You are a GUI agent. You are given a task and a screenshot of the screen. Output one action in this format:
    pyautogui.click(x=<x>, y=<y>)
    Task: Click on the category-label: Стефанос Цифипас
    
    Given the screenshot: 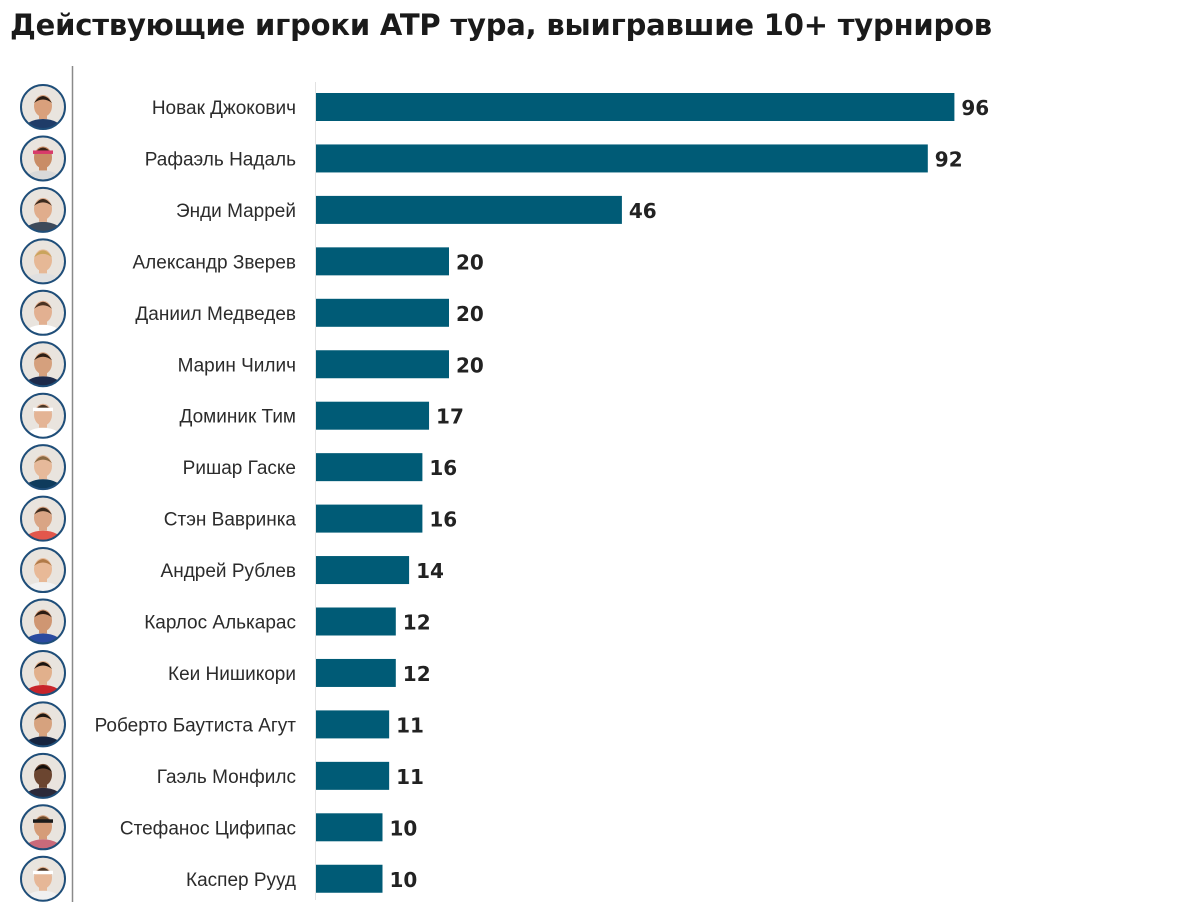 What is the action you would take?
    pyautogui.click(x=208, y=828)
    